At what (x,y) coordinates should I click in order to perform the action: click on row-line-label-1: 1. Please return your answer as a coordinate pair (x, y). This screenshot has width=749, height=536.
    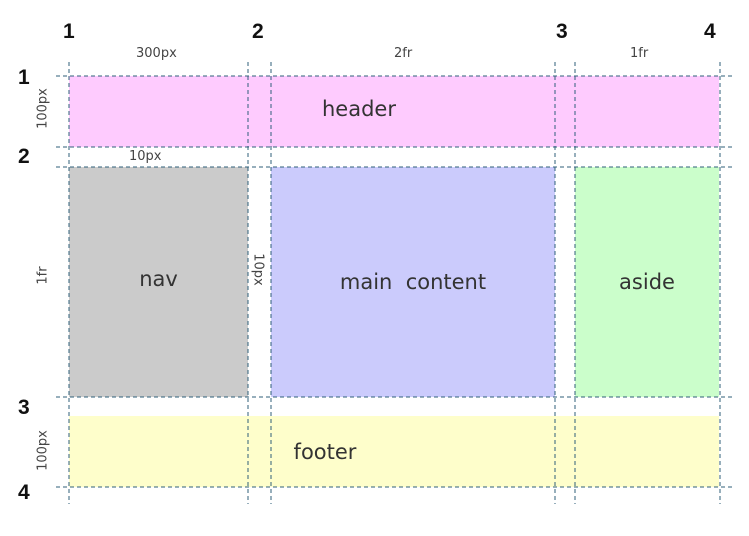
    Looking at the image, I should click on (24, 77).